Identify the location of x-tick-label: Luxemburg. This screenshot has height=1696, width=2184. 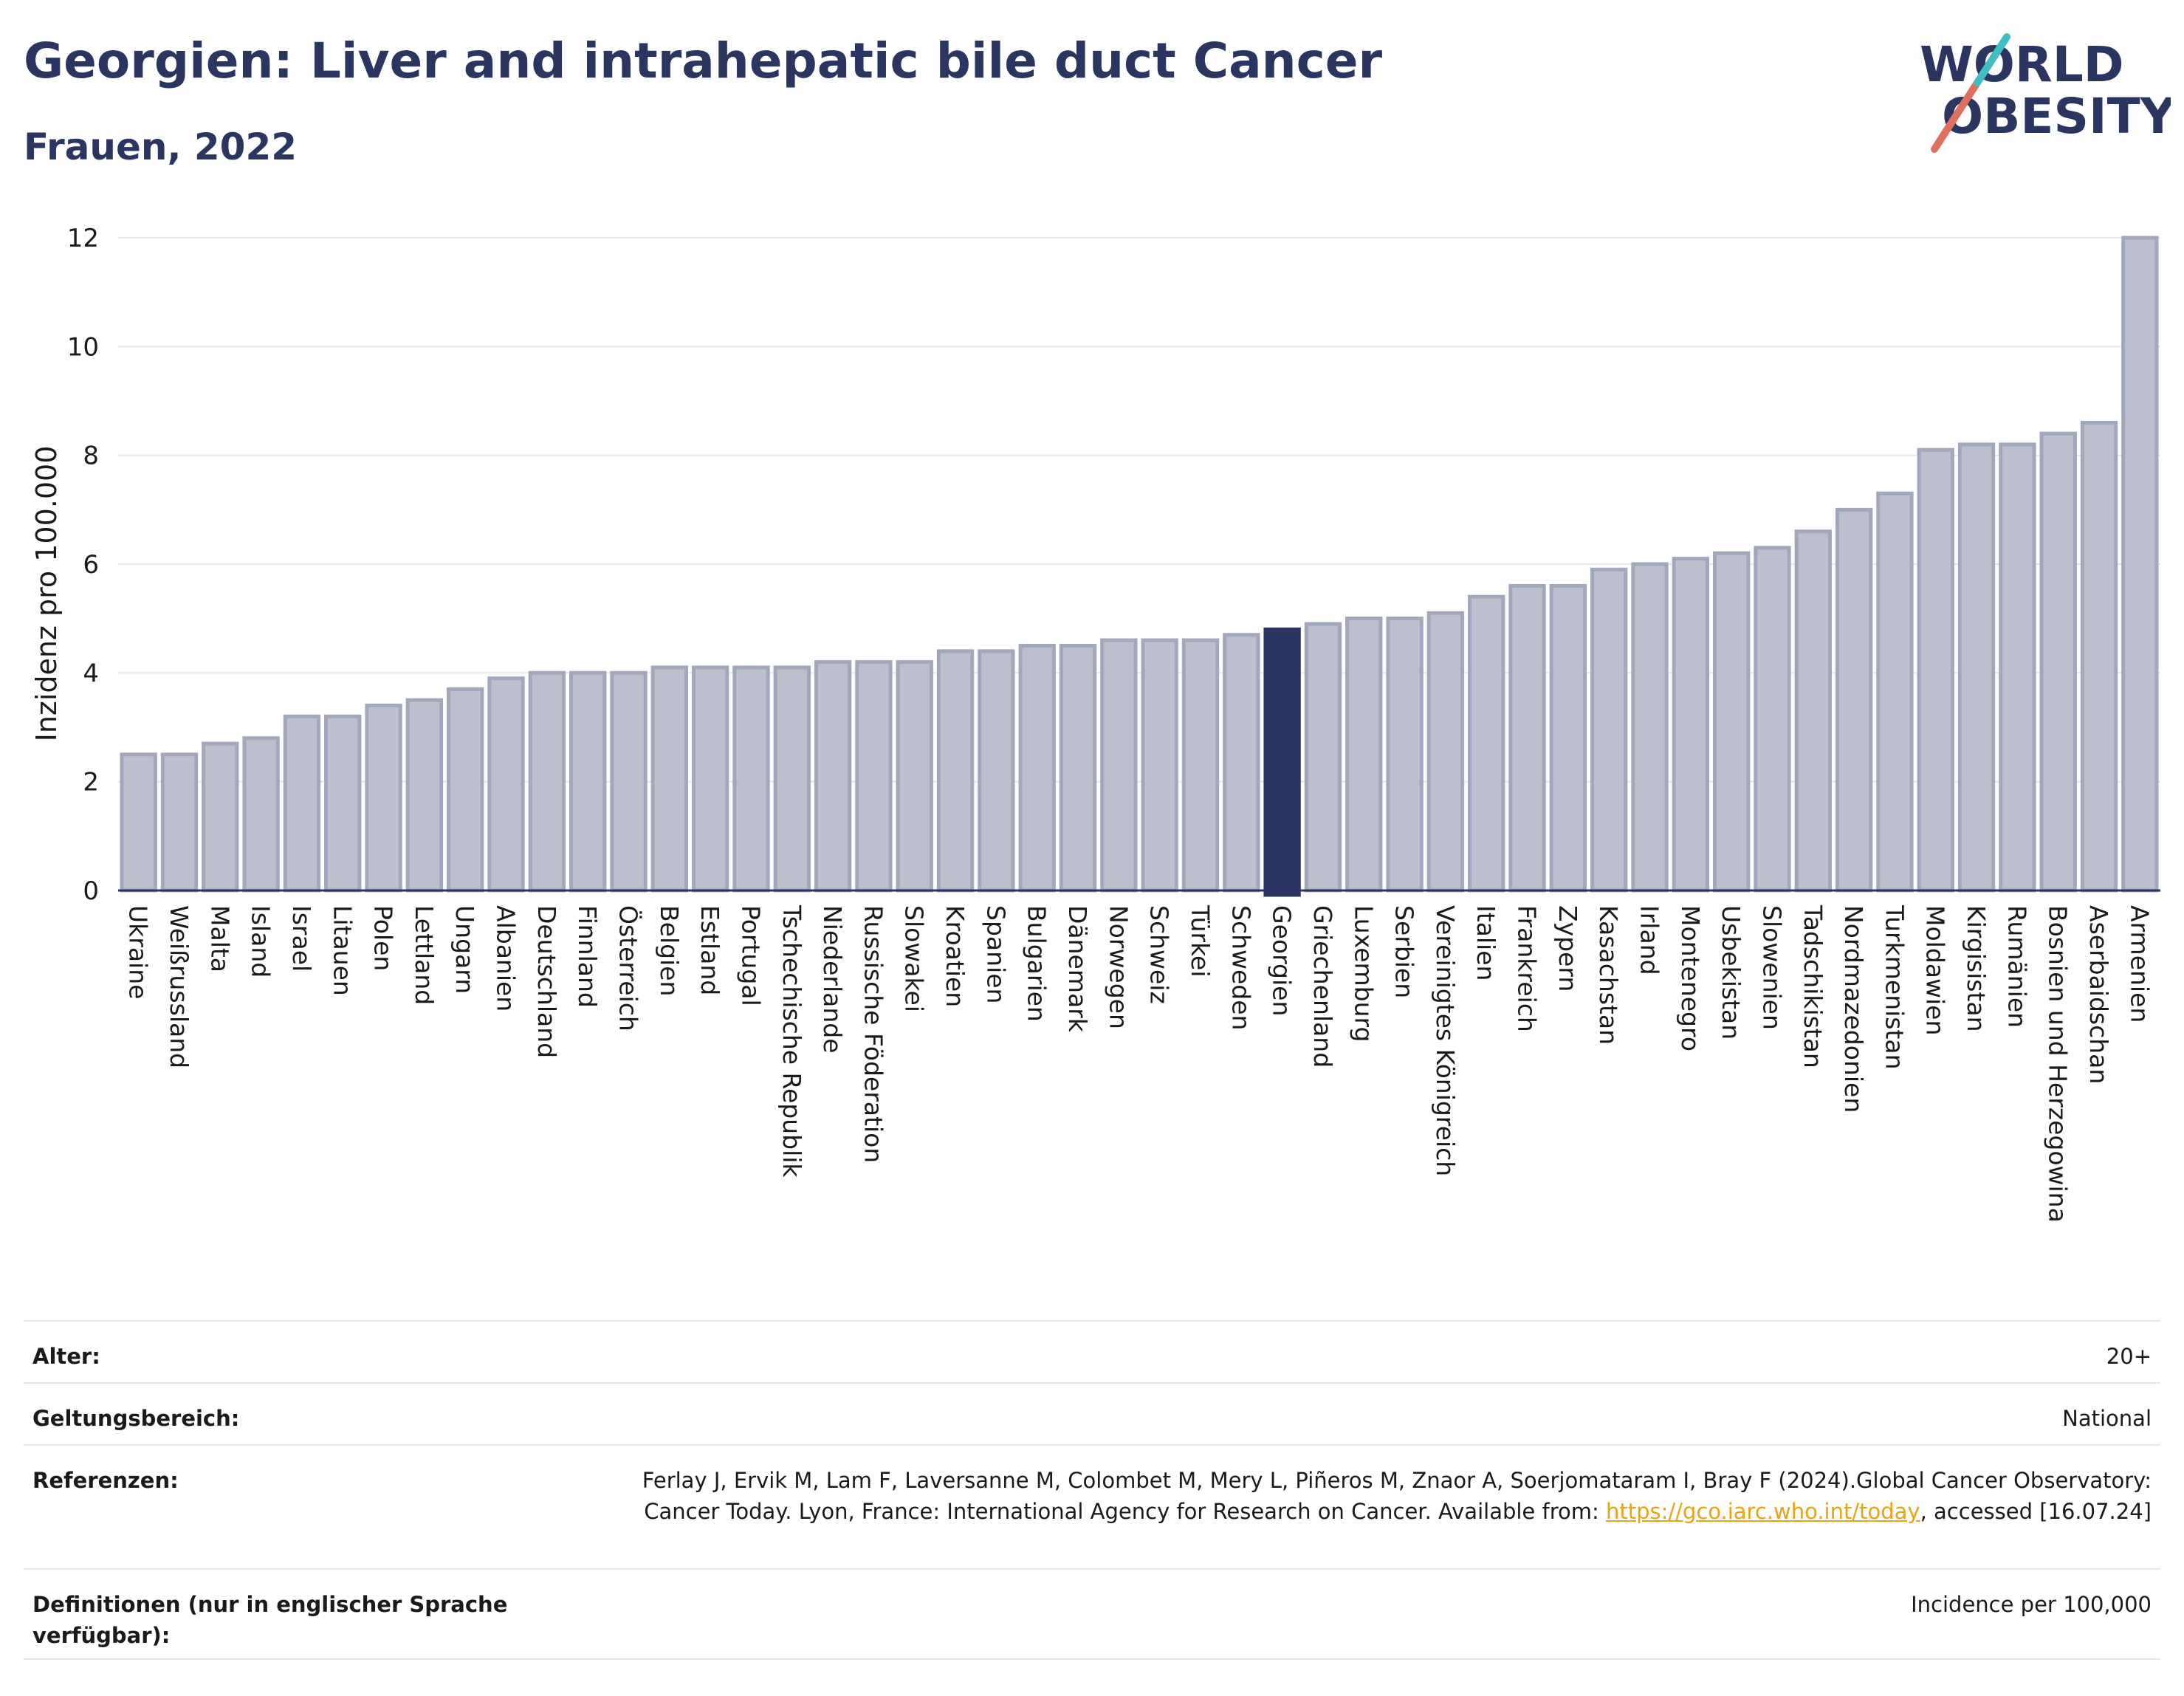
(1363, 973).